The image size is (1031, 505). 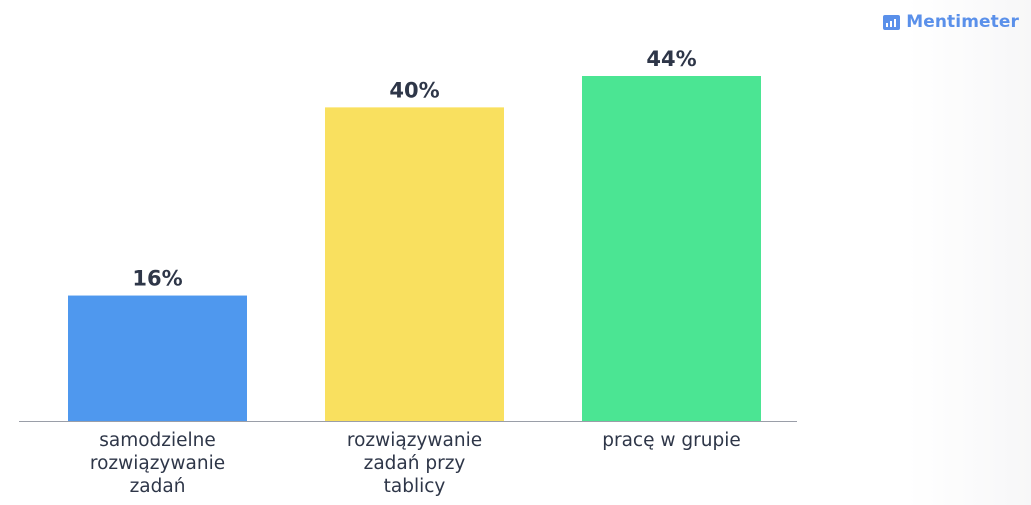 I want to click on bar-value-label-3: 44%, so click(x=671, y=59).